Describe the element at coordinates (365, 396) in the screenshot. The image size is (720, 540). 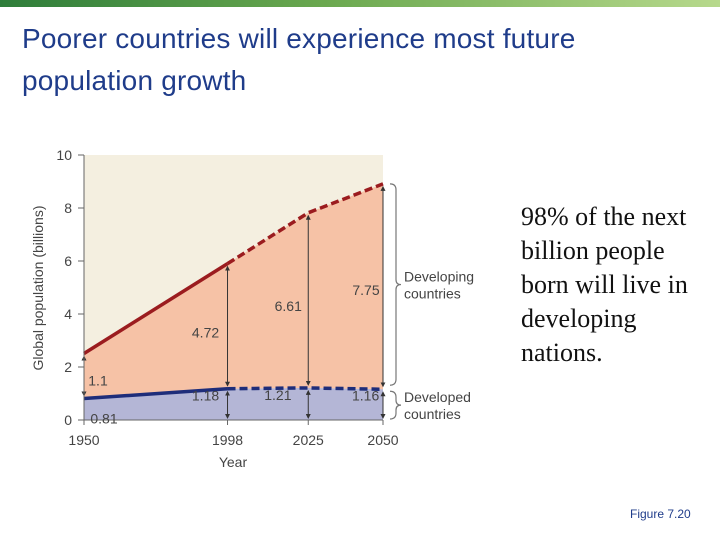
I see `developed-value-label: 1.16` at that location.